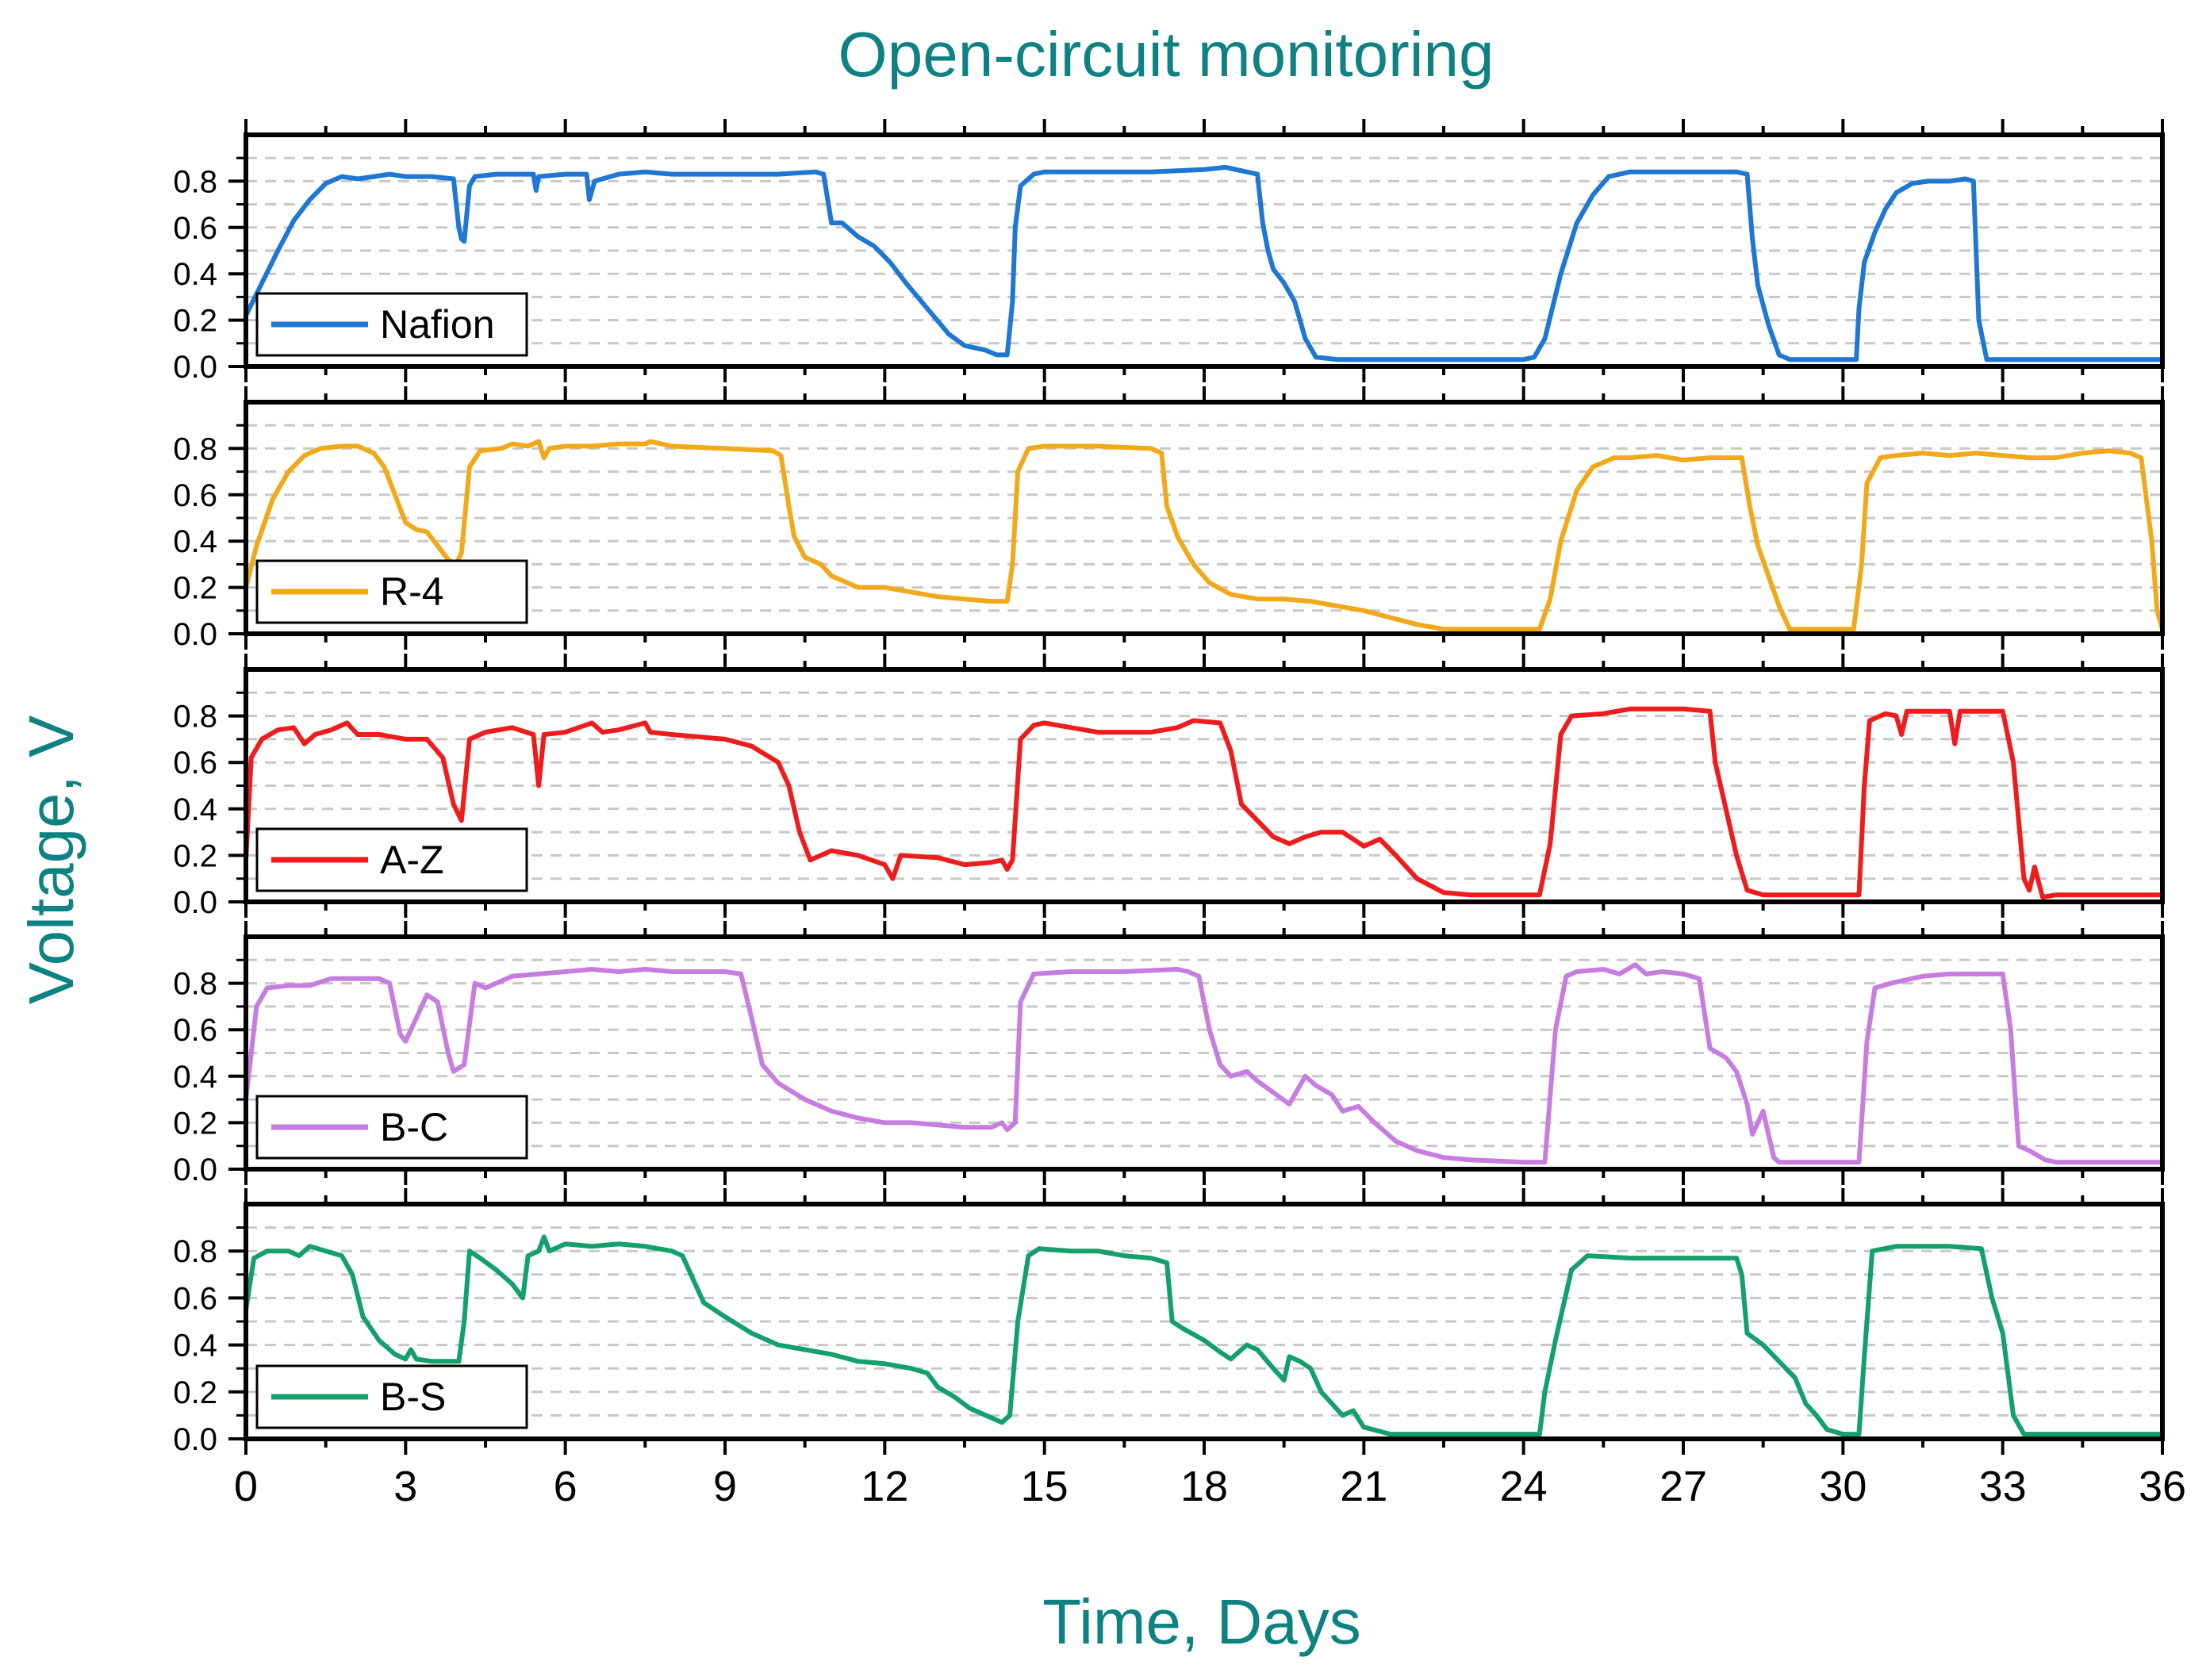  I want to click on x-tick-label: 30, so click(1843, 1486).